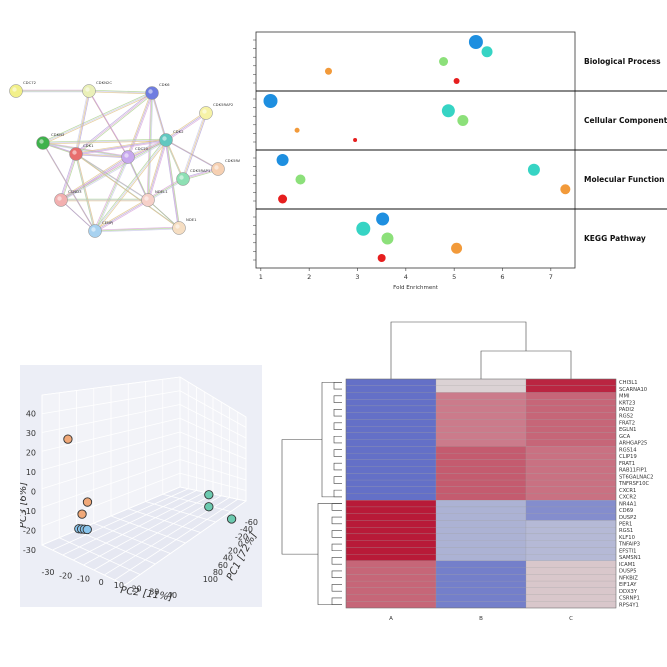 This screenshot has height=667, width=667. Describe the element at coordinates (191, 219) in the screenshot. I see `network-node-label: NDE1` at that location.